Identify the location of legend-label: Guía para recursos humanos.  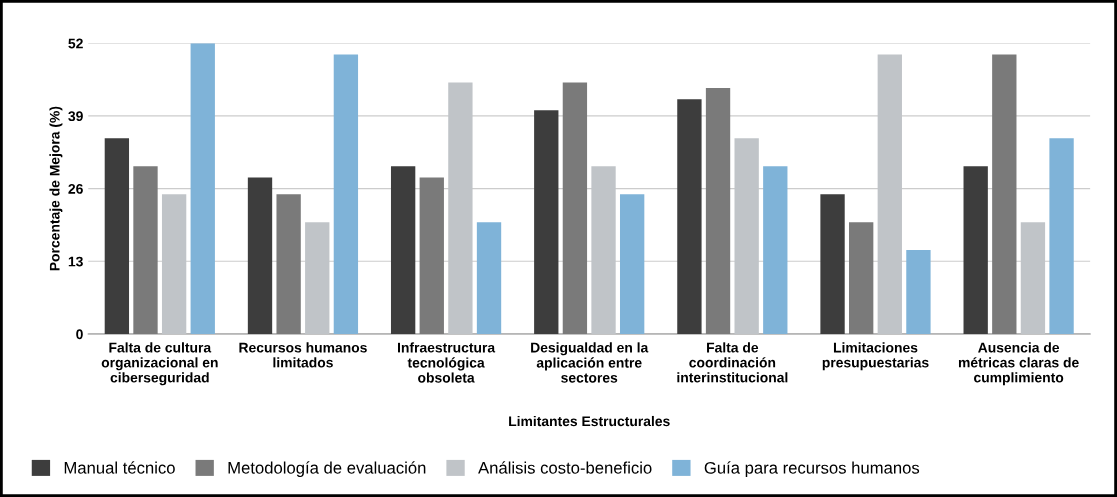
(812, 469).